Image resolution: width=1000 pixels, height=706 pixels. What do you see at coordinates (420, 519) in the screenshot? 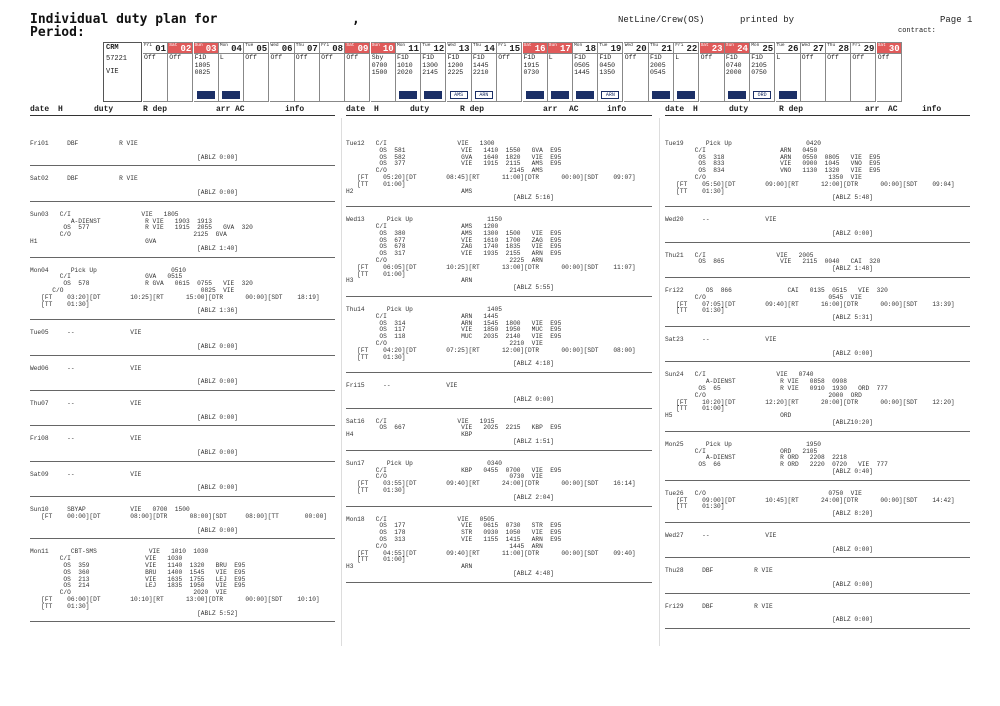
I see `duty-line: Mon18 C/I VIE 0505` at bounding box center [420, 519].